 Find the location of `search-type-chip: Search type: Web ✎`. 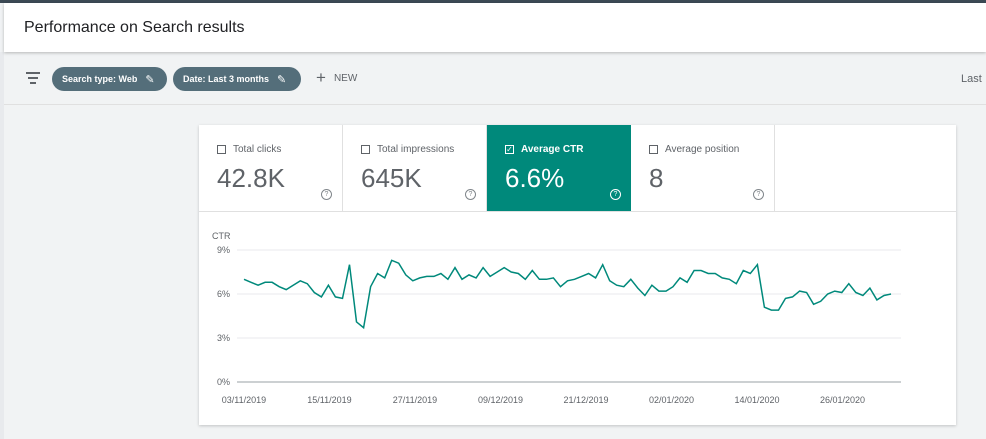

search-type-chip: Search type: Web ✎ is located at coordinates (109, 79).